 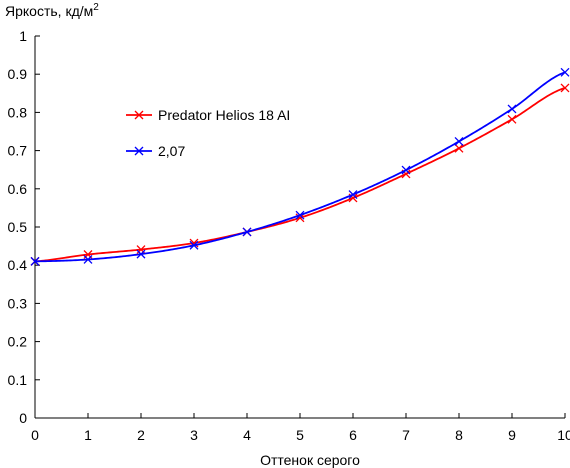 I want to click on y-axis-title-superscript: 2, so click(x=96, y=7).